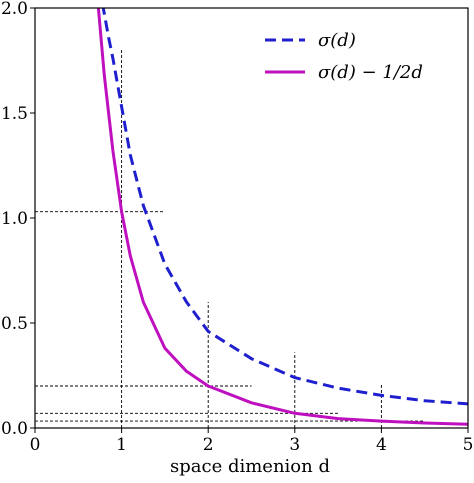 The width and height of the screenshot is (474, 483). Describe the element at coordinates (14, 9) in the screenshot. I see `y-tick-label-5: 2.0` at that location.